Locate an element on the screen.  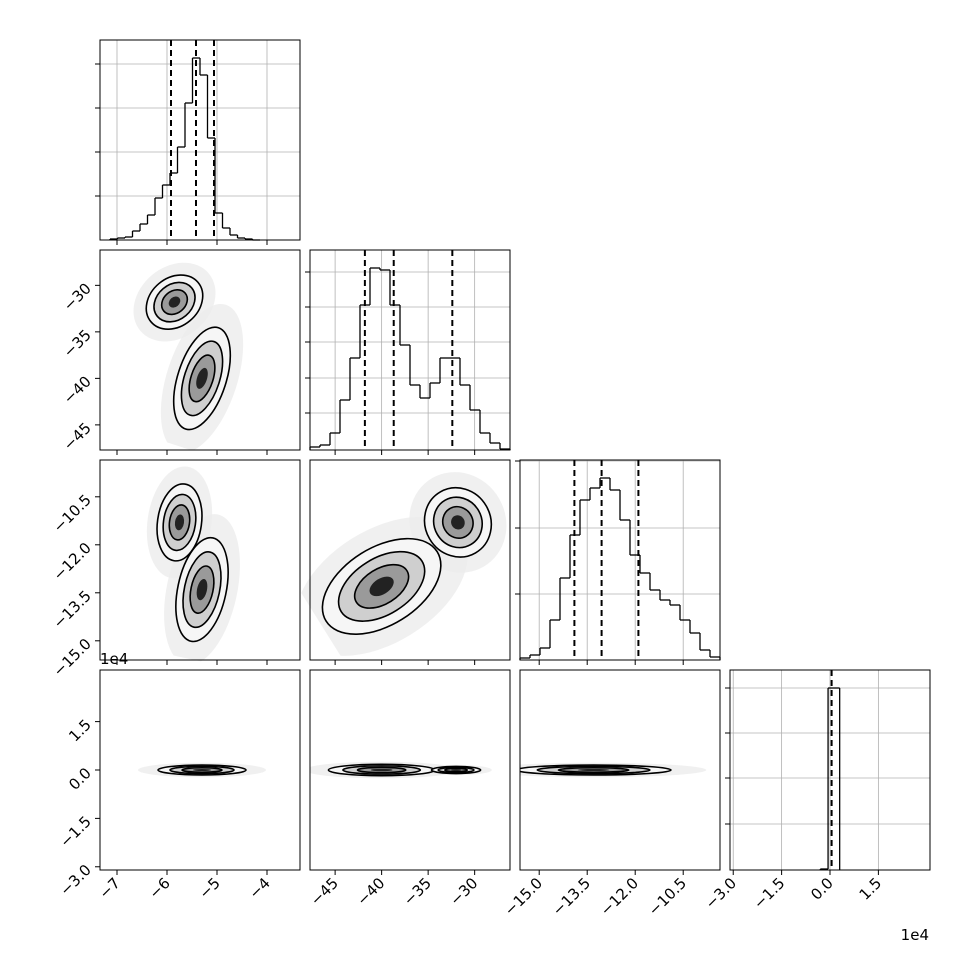
x-tick-label: 1.5 is located at coordinates (871, 889).